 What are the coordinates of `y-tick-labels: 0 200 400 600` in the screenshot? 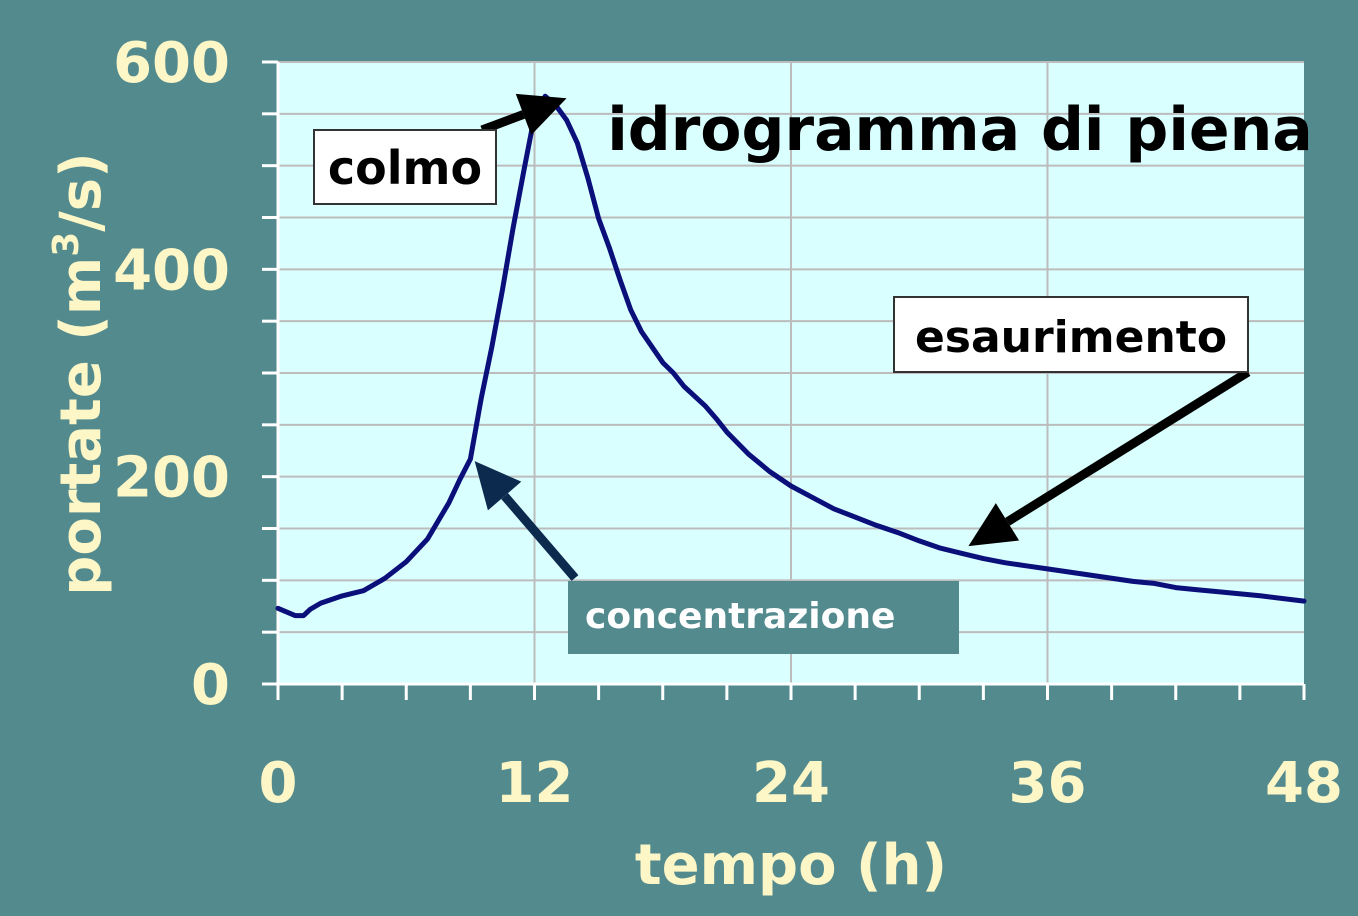 It's located at (171, 374).